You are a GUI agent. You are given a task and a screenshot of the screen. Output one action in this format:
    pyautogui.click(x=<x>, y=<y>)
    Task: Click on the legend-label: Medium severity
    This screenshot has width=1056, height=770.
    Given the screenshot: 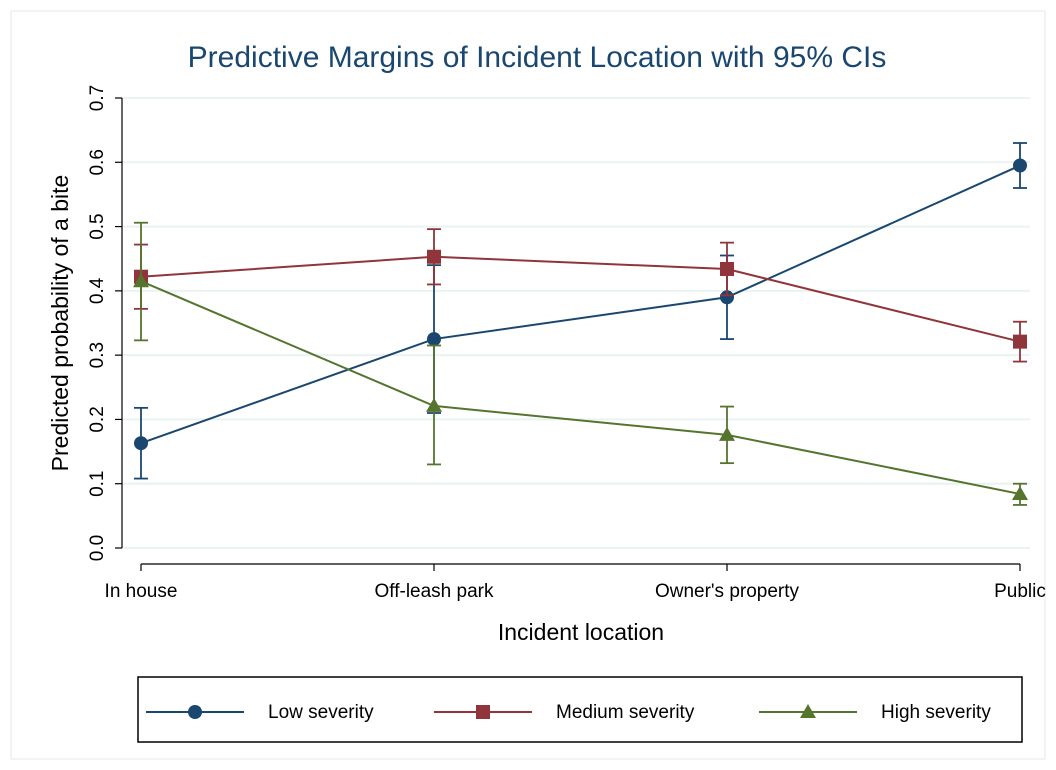 What is the action you would take?
    pyautogui.click(x=625, y=712)
    